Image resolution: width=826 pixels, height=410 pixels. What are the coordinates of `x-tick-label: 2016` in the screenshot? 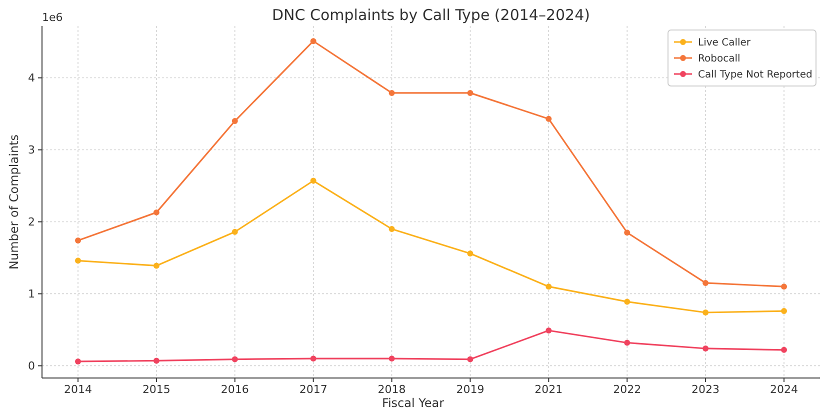 It's located at (234, 389).